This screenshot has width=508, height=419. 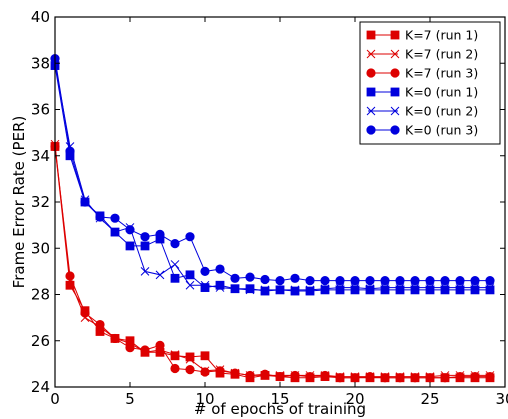 What do you see at coordinates (279, 399) in the screenshot?
I see `x-tick-label: 15` at bounding box center [279, 399].